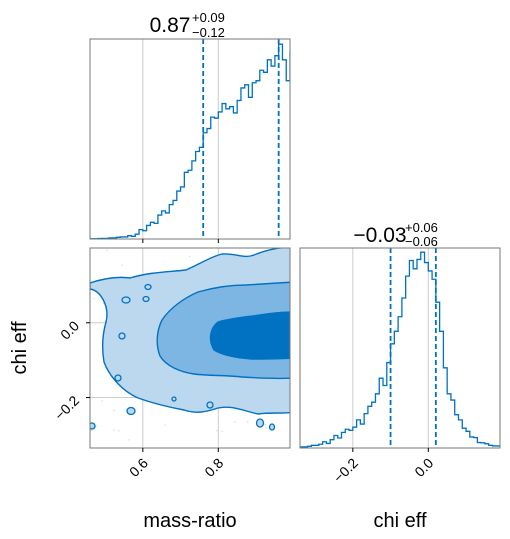 This screenshot has width=510, height=539. Describe the element at coordinates (208, 32) in the screenshot. I see `mass-ratio-title-minus: −0.12` at that location.